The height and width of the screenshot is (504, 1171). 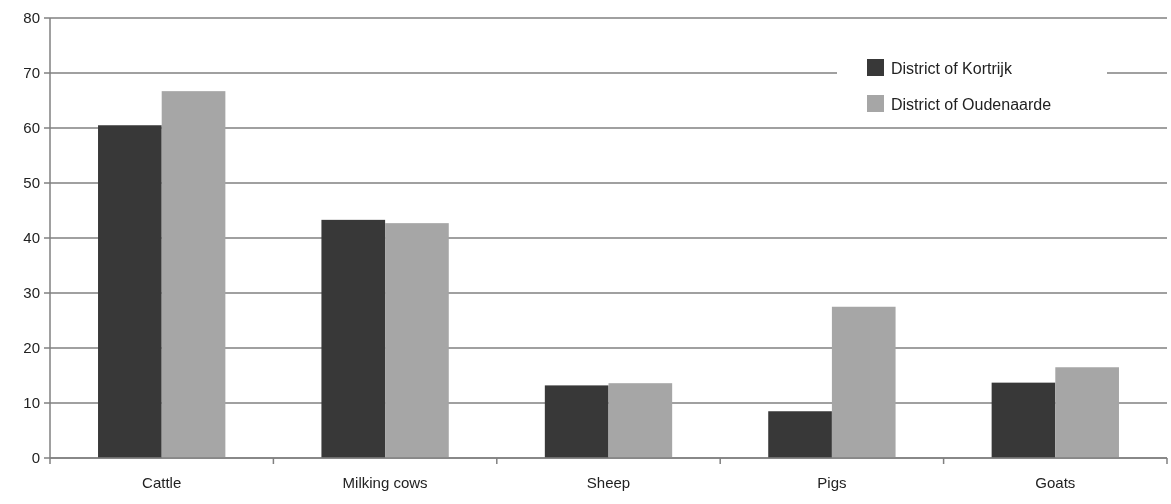 I want to click on legend-label: District of Kortrijk, so click(x=952, y=68).